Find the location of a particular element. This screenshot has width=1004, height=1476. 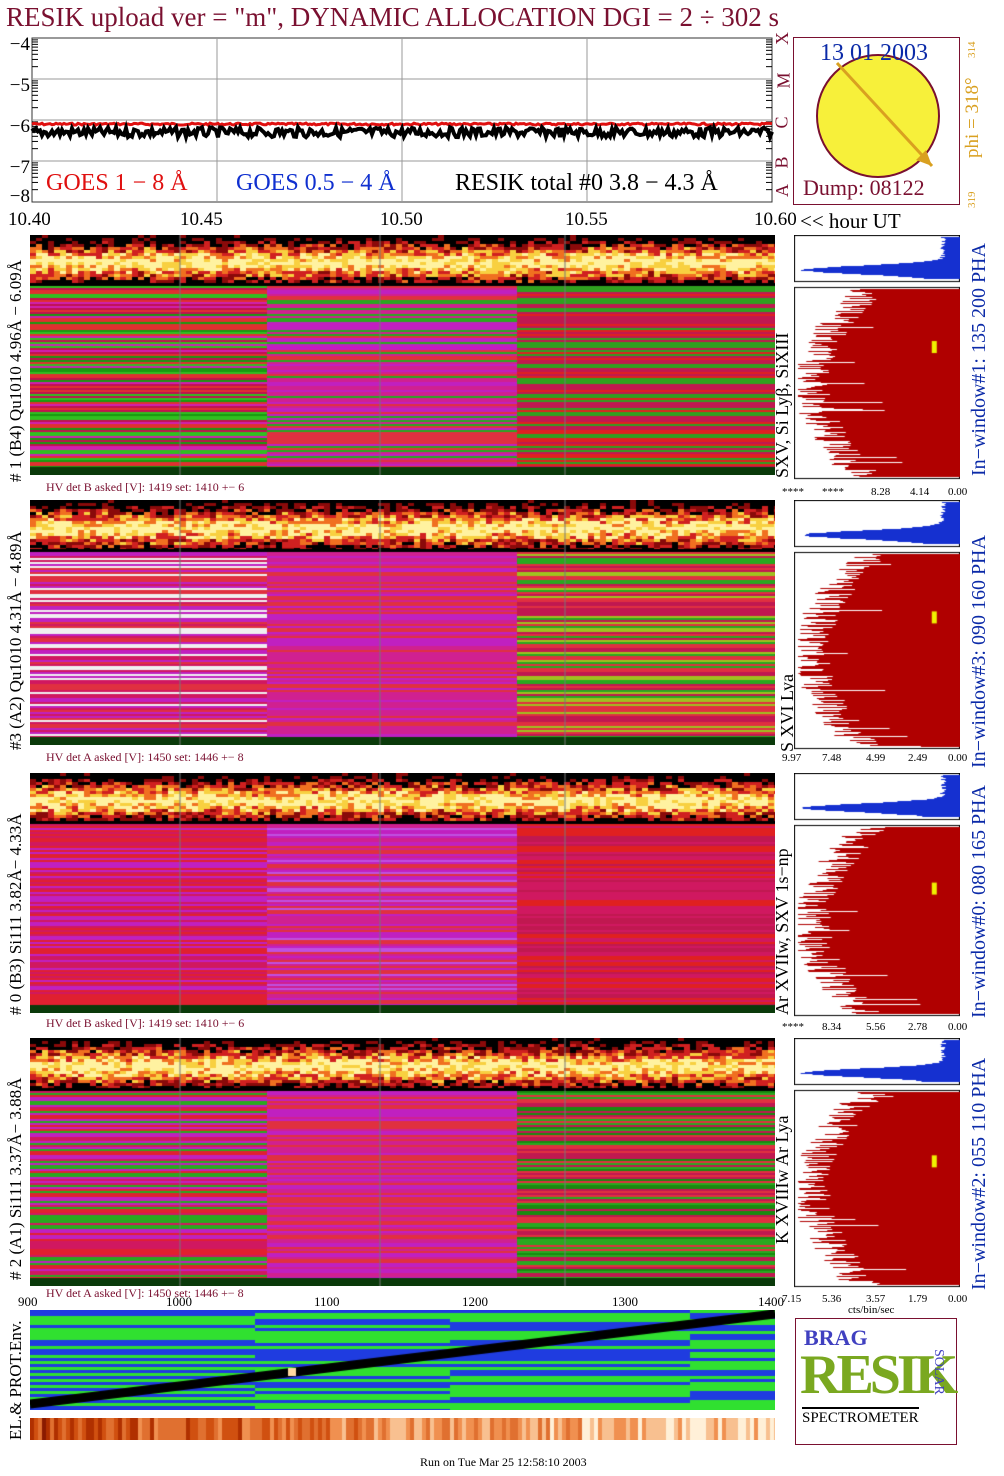

sun-orbit-diagram is located at coordinates (878, 116).